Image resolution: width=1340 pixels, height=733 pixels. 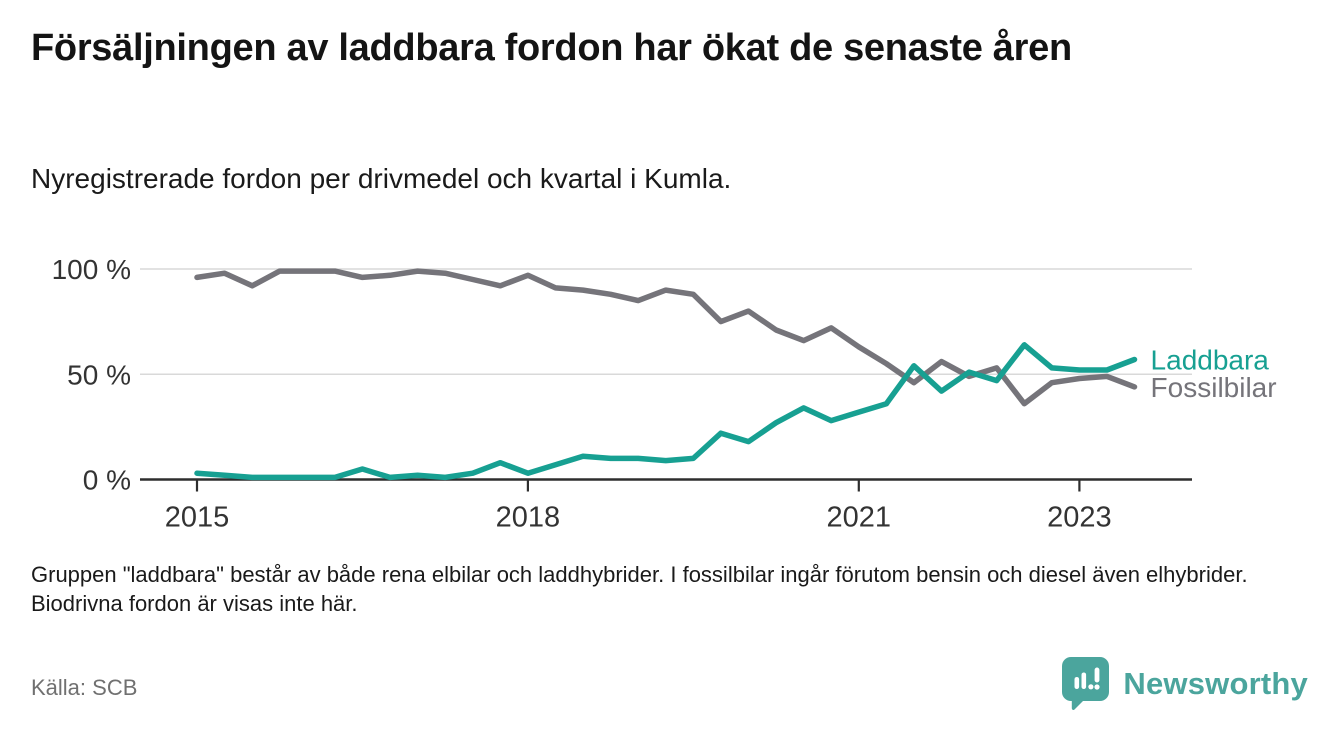 I want to click on x-tick-label: 2021, so click(x=859, y=518).